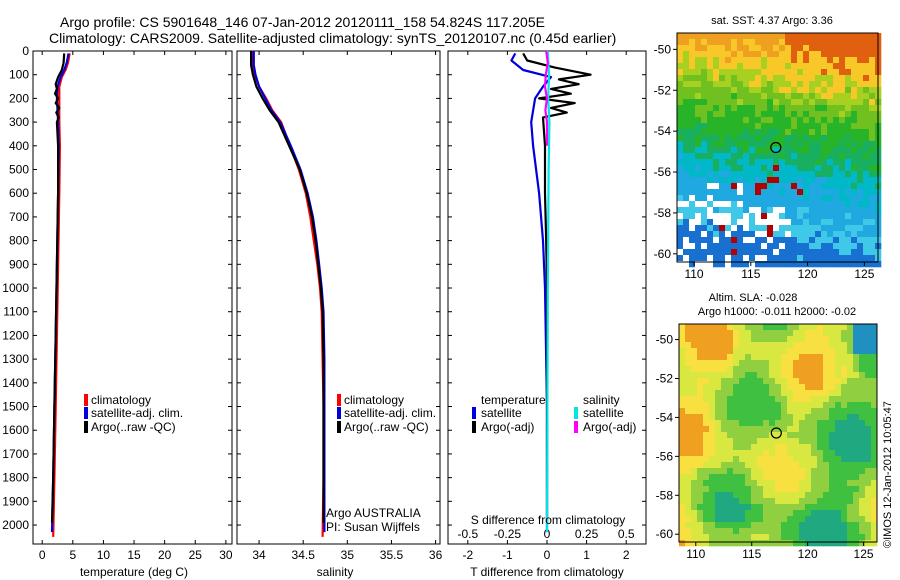  Describe the element at coordinates (339, 400) in the screenshot. I see `legend-swatch-climatology` at that location.